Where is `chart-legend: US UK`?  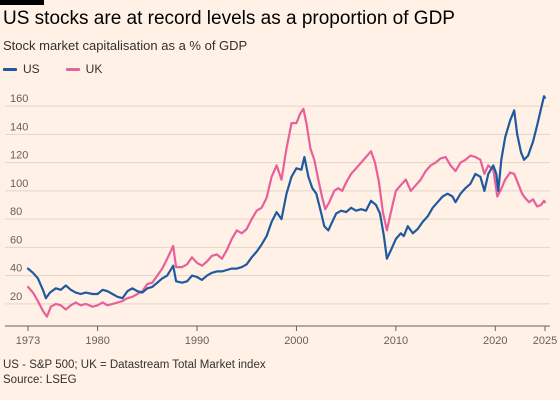
chart-legend: US UK is located at coordinates (52, 69).